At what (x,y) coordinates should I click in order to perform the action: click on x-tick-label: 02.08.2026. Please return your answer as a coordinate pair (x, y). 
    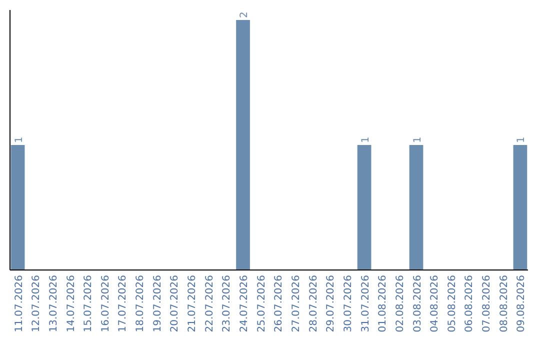
    Looking at the image, I should click on (400, 303).